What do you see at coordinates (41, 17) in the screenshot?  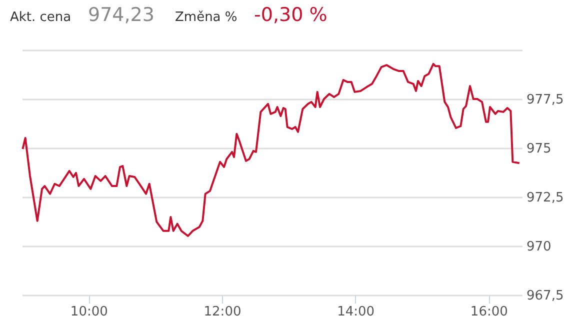 I see `text: Akt. cena` at bounding box center [41, 17].